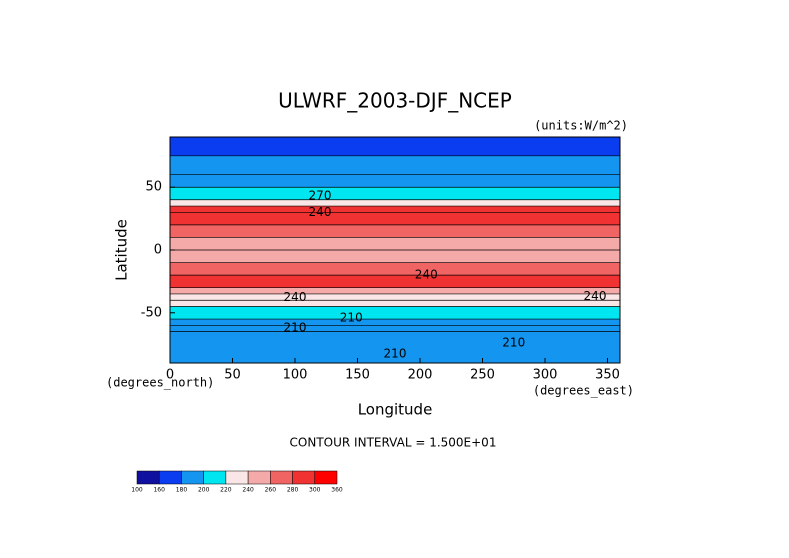 The height and width of the screenshot is (558, 789). Describe the element at coordinates (393, 443) in the screenshot. I see `footer: CONTOUR INTERVAL = 1.500E+01` at that location.